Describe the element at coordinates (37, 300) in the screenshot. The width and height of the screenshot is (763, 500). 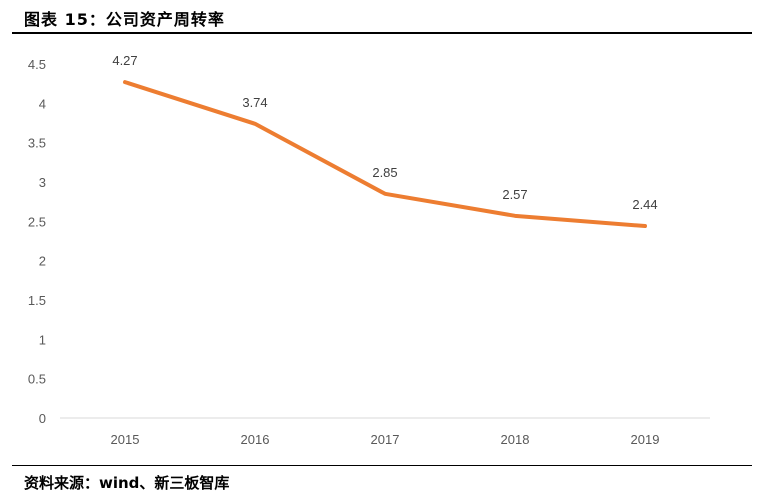
I see `y-tick-label: 1.5` at that location.